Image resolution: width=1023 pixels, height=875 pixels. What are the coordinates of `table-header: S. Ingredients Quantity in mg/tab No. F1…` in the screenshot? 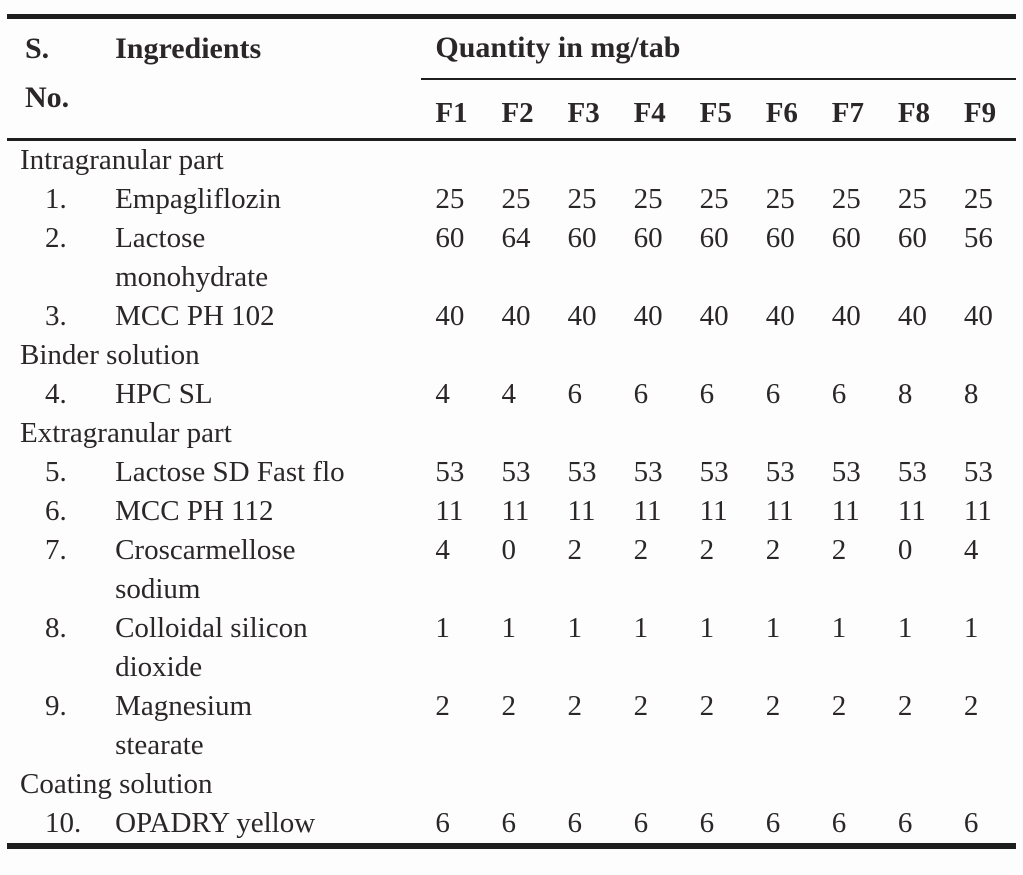 It's located at (511, 78).